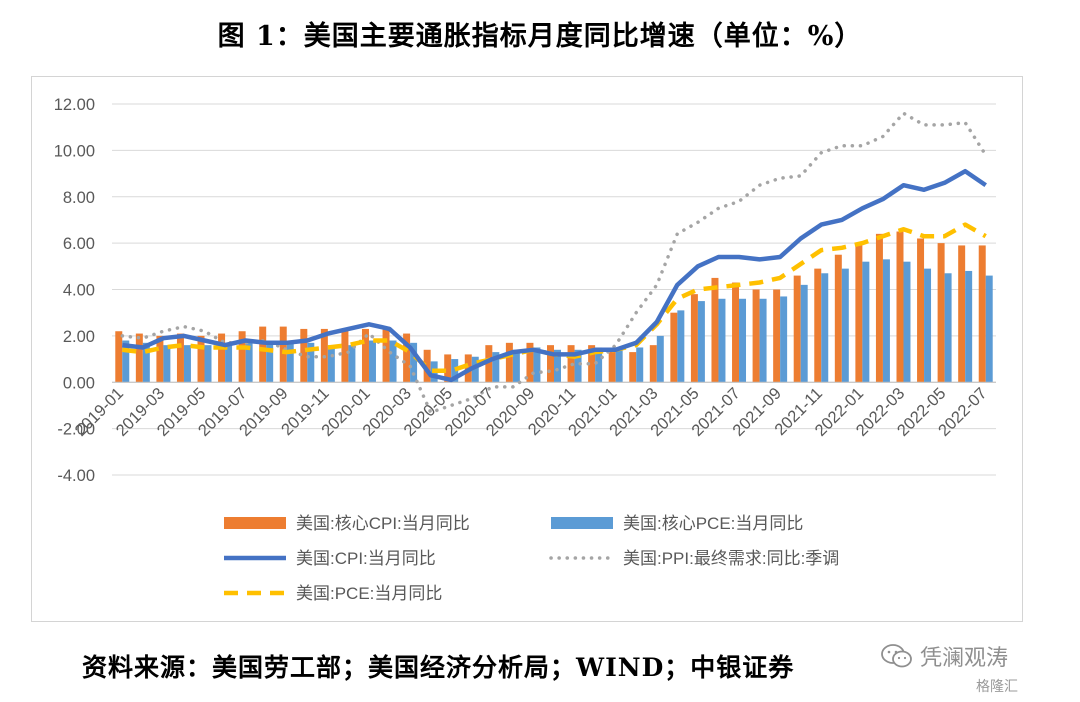  Describe the element at coordinates (713, 523) in the screenshot. I see `legend-label: 美国:核心PCE:当月同比` at that location.